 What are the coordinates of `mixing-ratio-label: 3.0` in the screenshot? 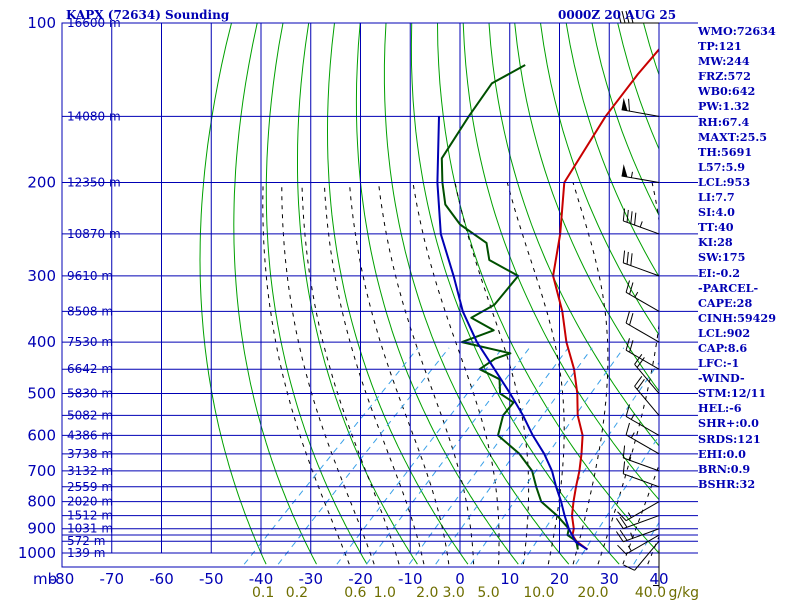 It's located at (454, 592).